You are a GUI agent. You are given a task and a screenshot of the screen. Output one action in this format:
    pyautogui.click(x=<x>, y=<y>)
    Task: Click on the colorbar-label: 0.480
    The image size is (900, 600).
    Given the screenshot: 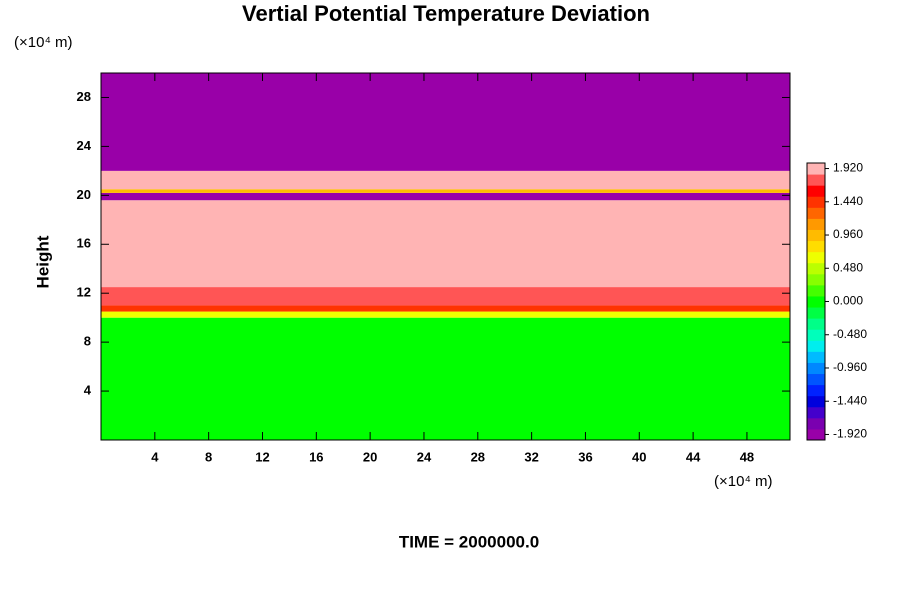 What is the action you would take?
    pyautogui.click(x=848, y=267)
    